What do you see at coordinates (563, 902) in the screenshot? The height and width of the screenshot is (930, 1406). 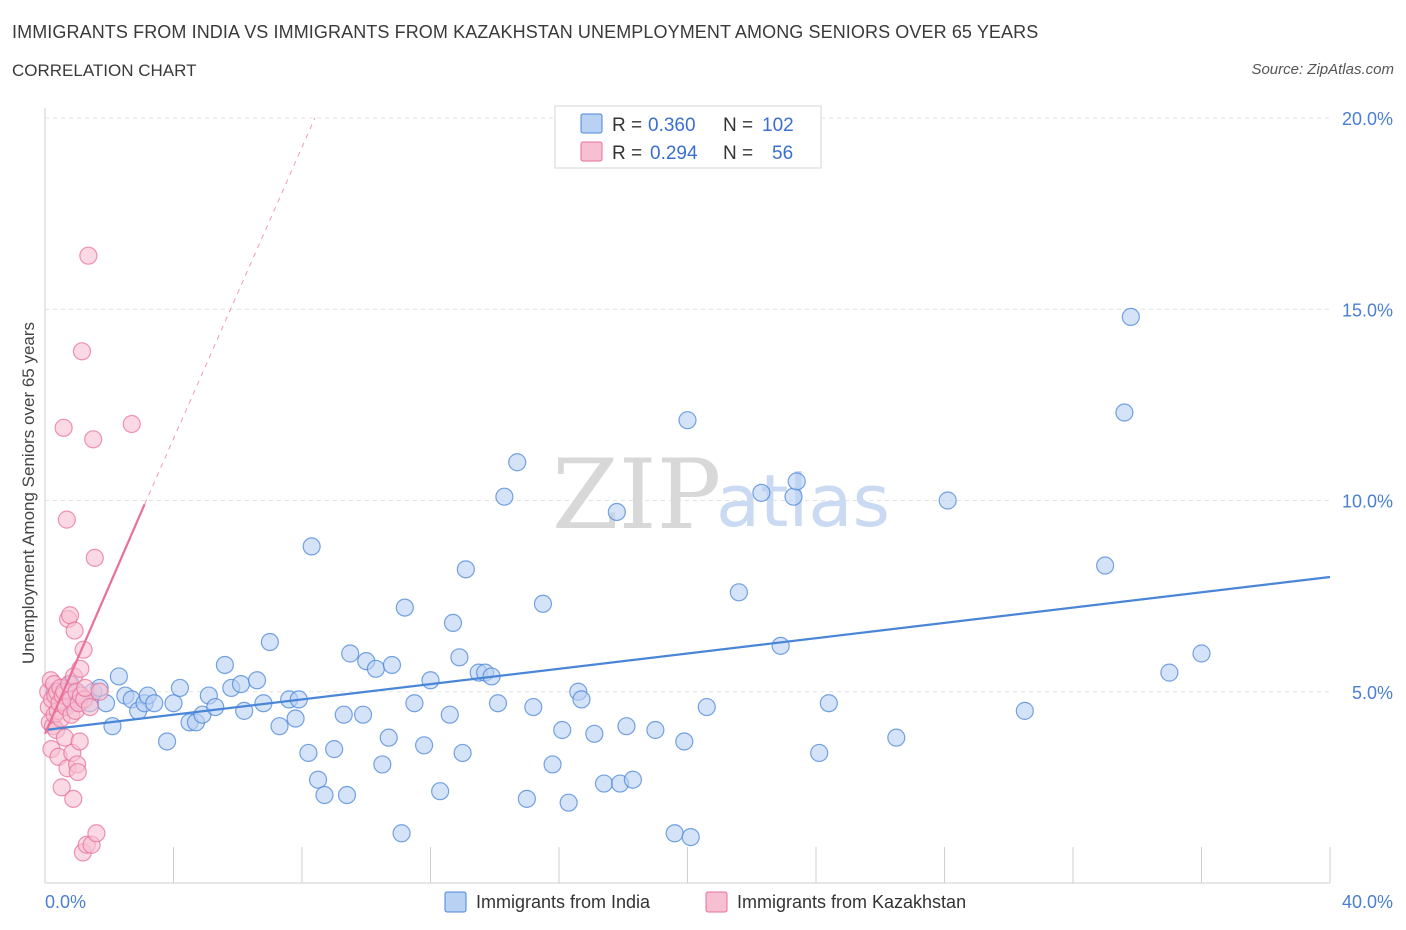 I see `legend-india-label: Immigrants from India` at bounding box center [563, 902].